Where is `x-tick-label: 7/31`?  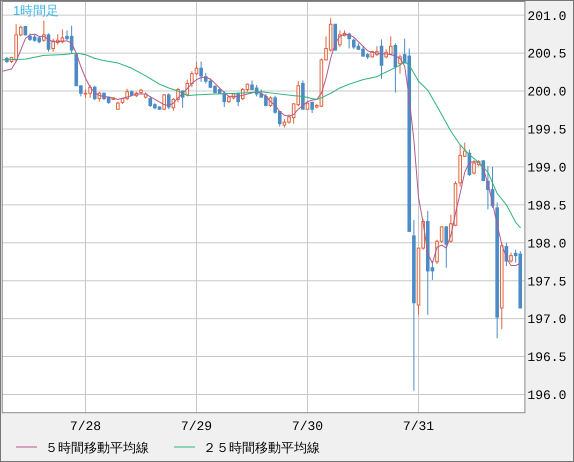 x-tick-label: 7/31 is located at coordinates (418, 426).